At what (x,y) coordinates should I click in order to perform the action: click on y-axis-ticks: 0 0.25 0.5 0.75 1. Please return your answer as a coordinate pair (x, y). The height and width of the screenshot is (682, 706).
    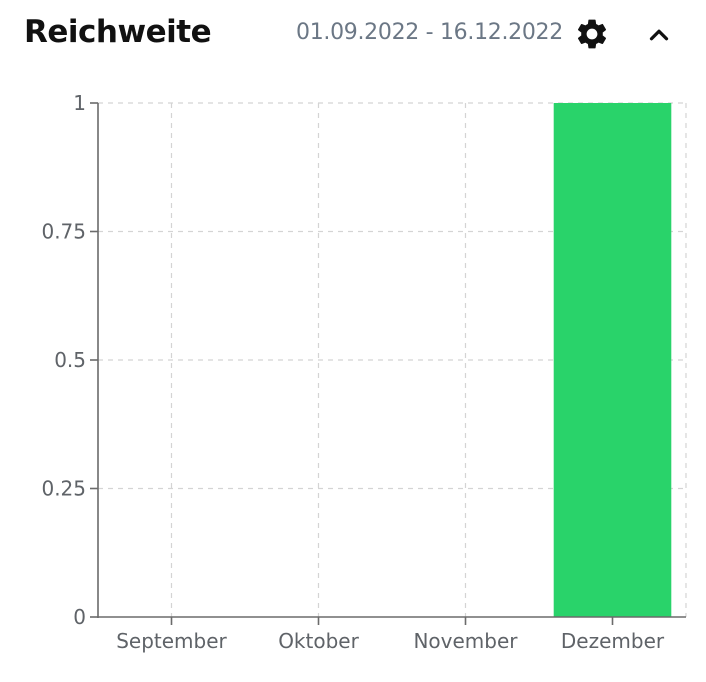
    Looking at the image, I should click on (69, 360).